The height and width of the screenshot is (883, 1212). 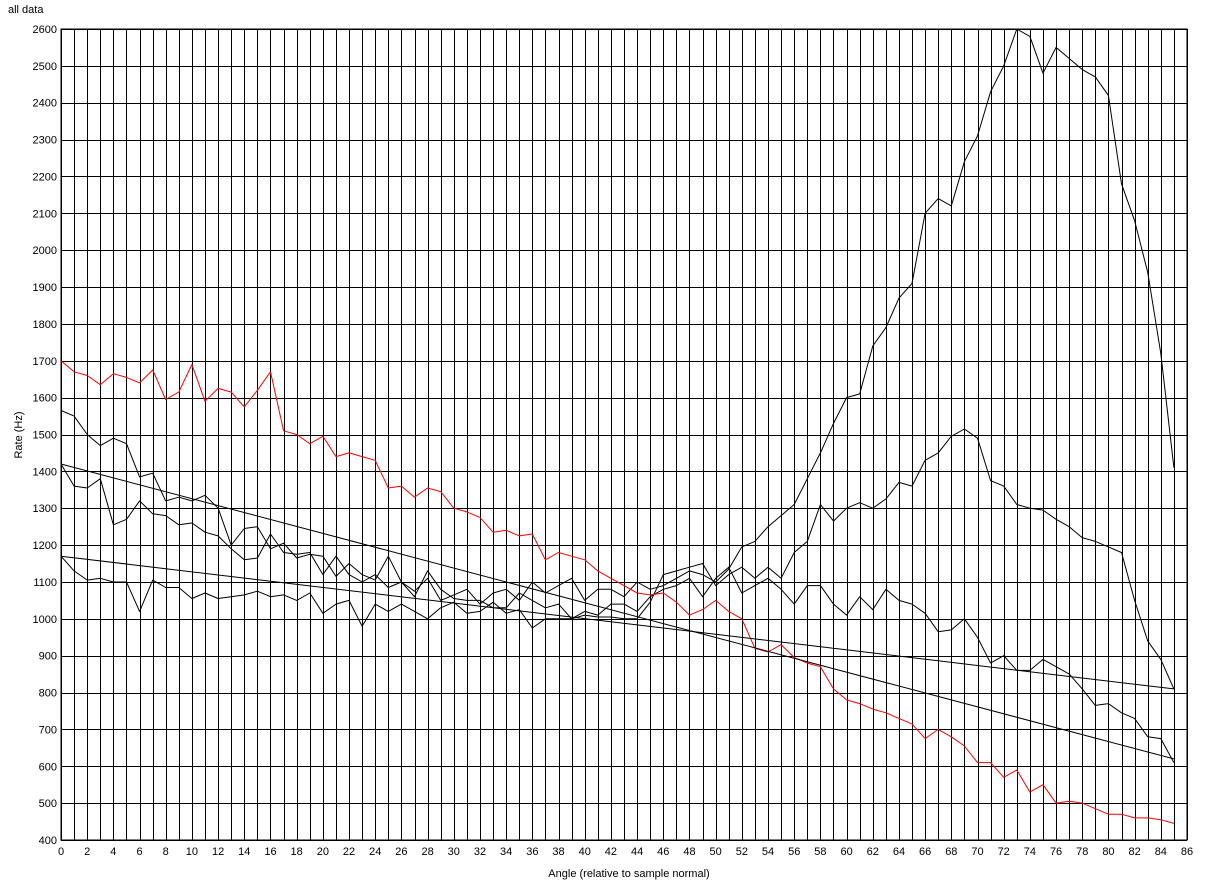 What do you see at coordinates (48, 841) in the screenshot?
I see `y-tick-label: 400` at bounding box center [48, 841].